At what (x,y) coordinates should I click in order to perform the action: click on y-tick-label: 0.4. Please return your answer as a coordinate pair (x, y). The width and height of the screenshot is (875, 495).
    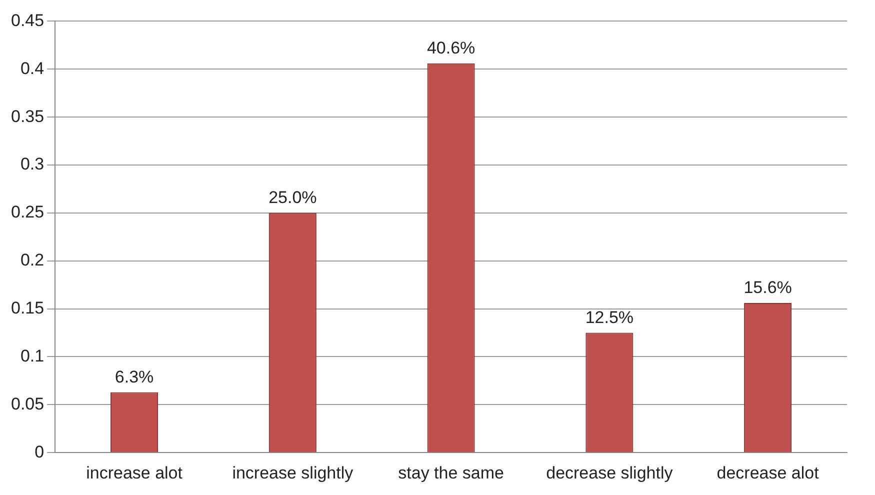
    Looking at the image, I should click on (32, 68).